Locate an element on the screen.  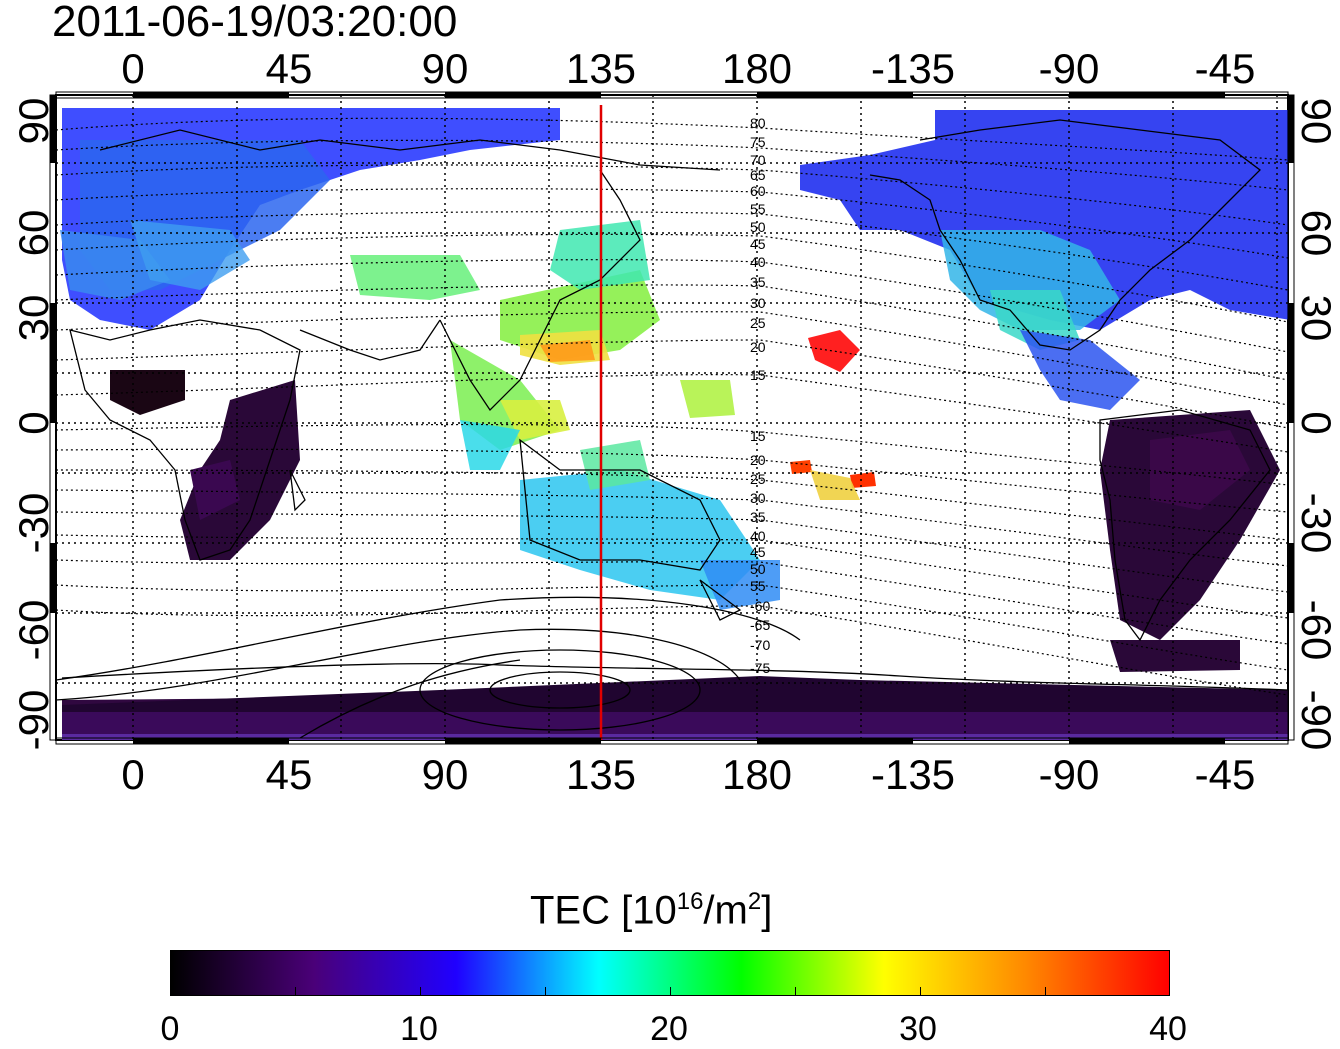
contour-label: -75 is located at coordinates (760, 668).